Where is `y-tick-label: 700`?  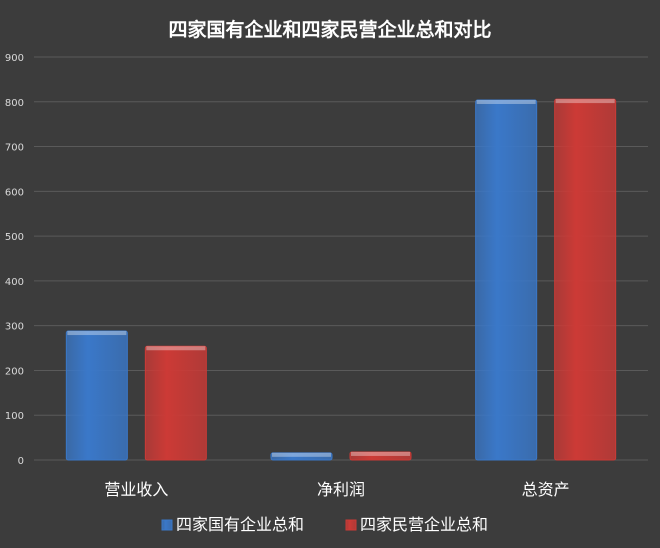
y-tick-label: 700 is located at coordinates (14, 148).